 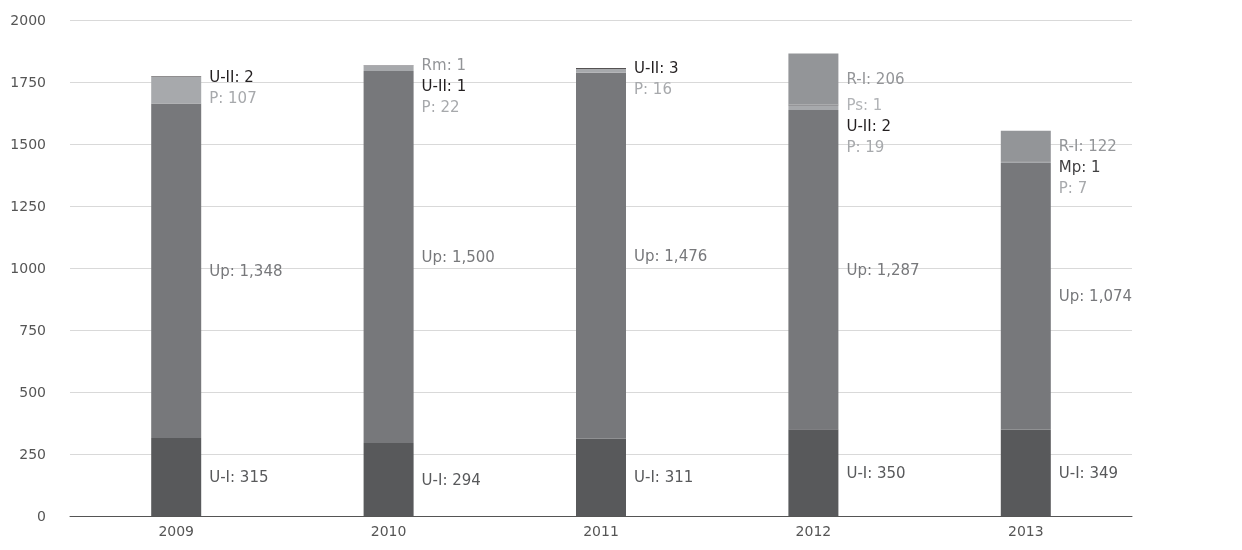 What do you see at coordinates (1087, 145) in the screenshot?
I see `text: R-I: 122` at bounding box center [1087, 145].